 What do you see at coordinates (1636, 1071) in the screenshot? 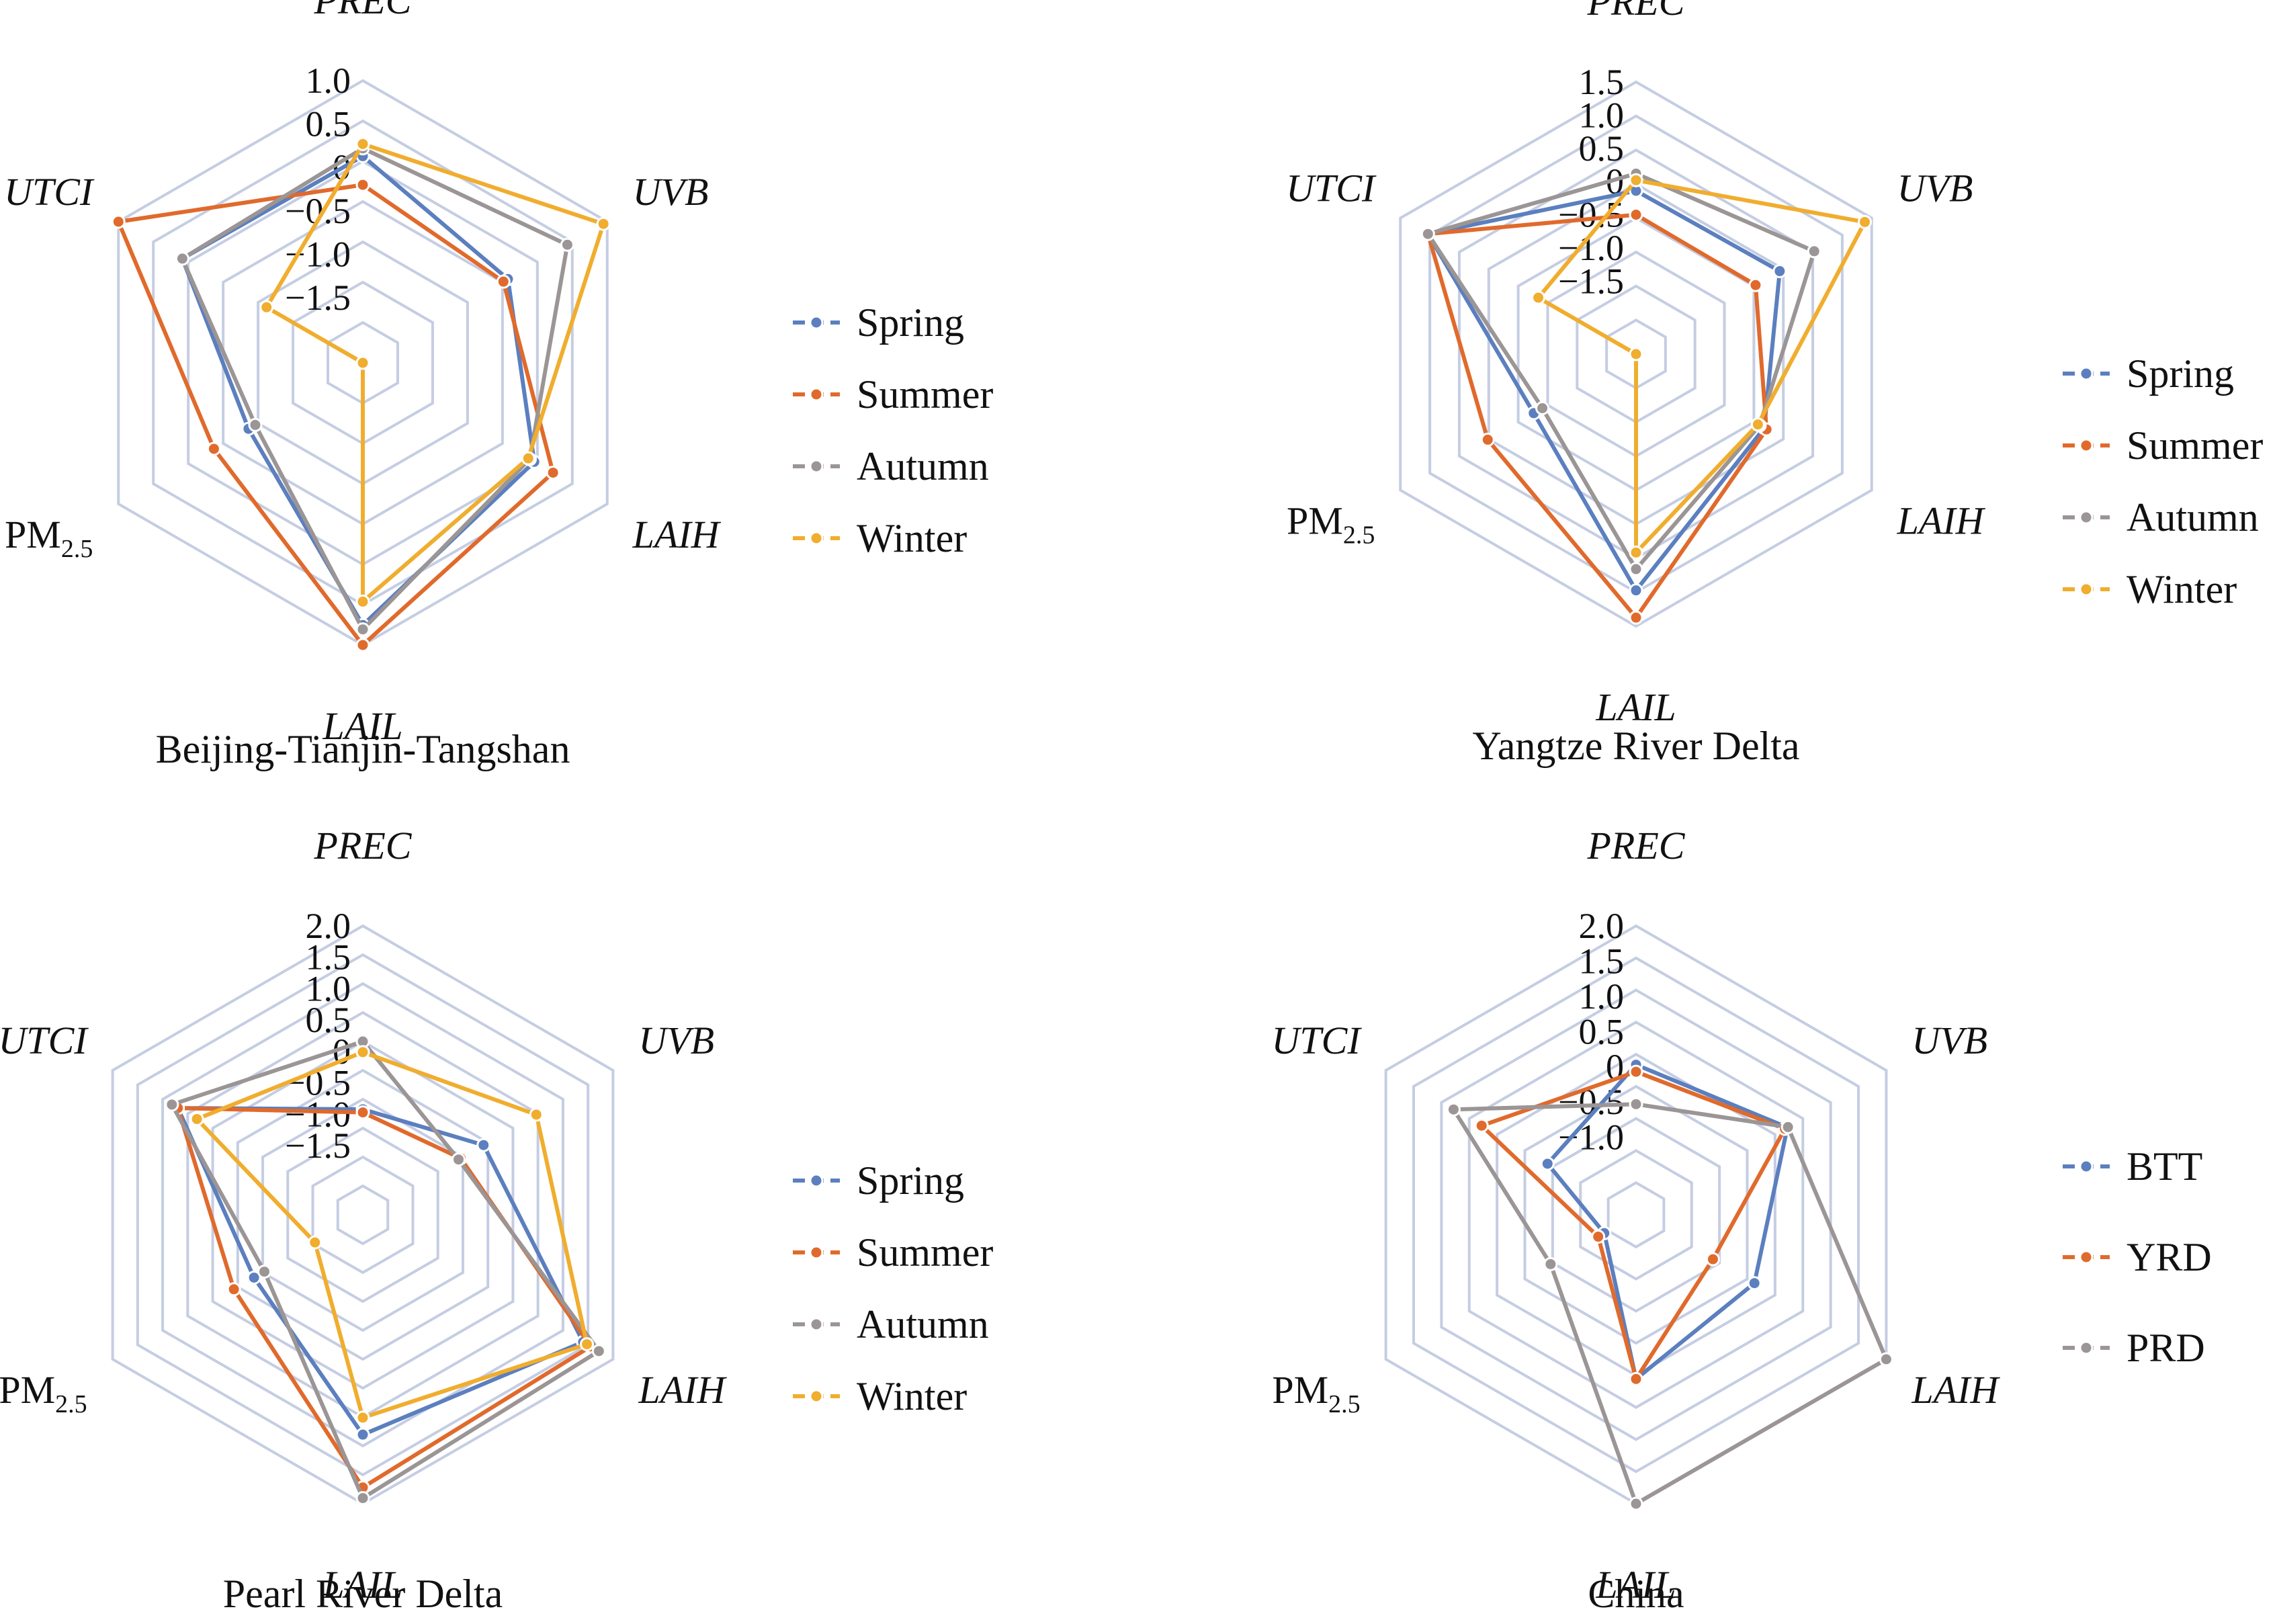
I see `series-point-yrd-prec` at bounding box center [1636, 1071].